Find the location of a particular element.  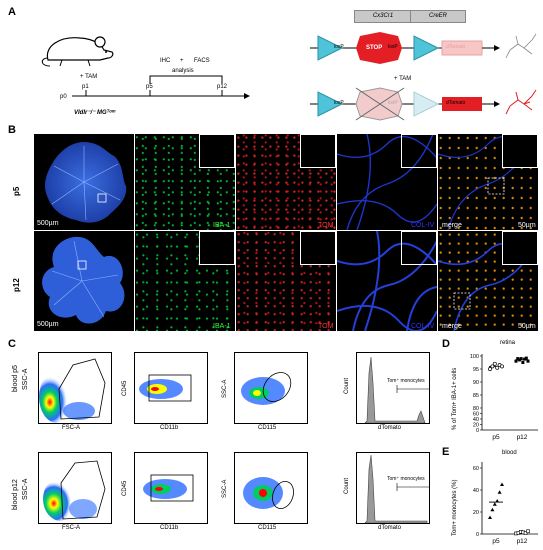

stop-label: STOP is located at coordinates (374, 48).